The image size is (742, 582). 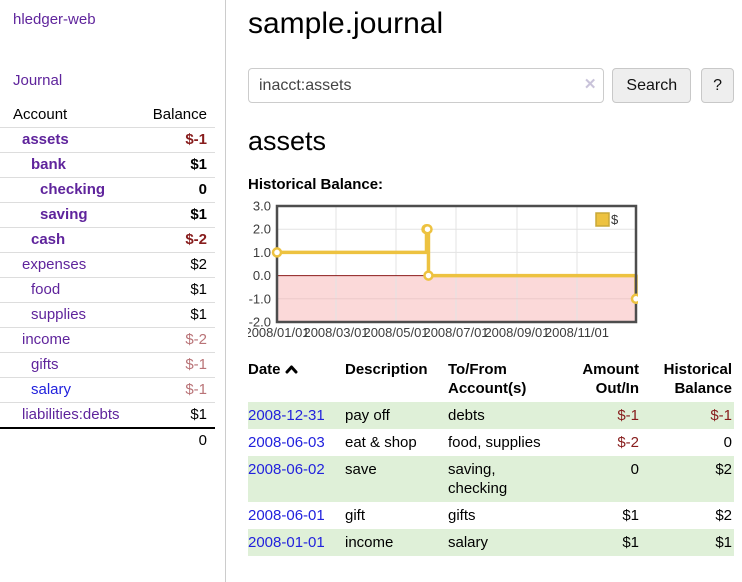 I want to click on transaction-date-link: 2008-01-01, so click(x=286, y=542).